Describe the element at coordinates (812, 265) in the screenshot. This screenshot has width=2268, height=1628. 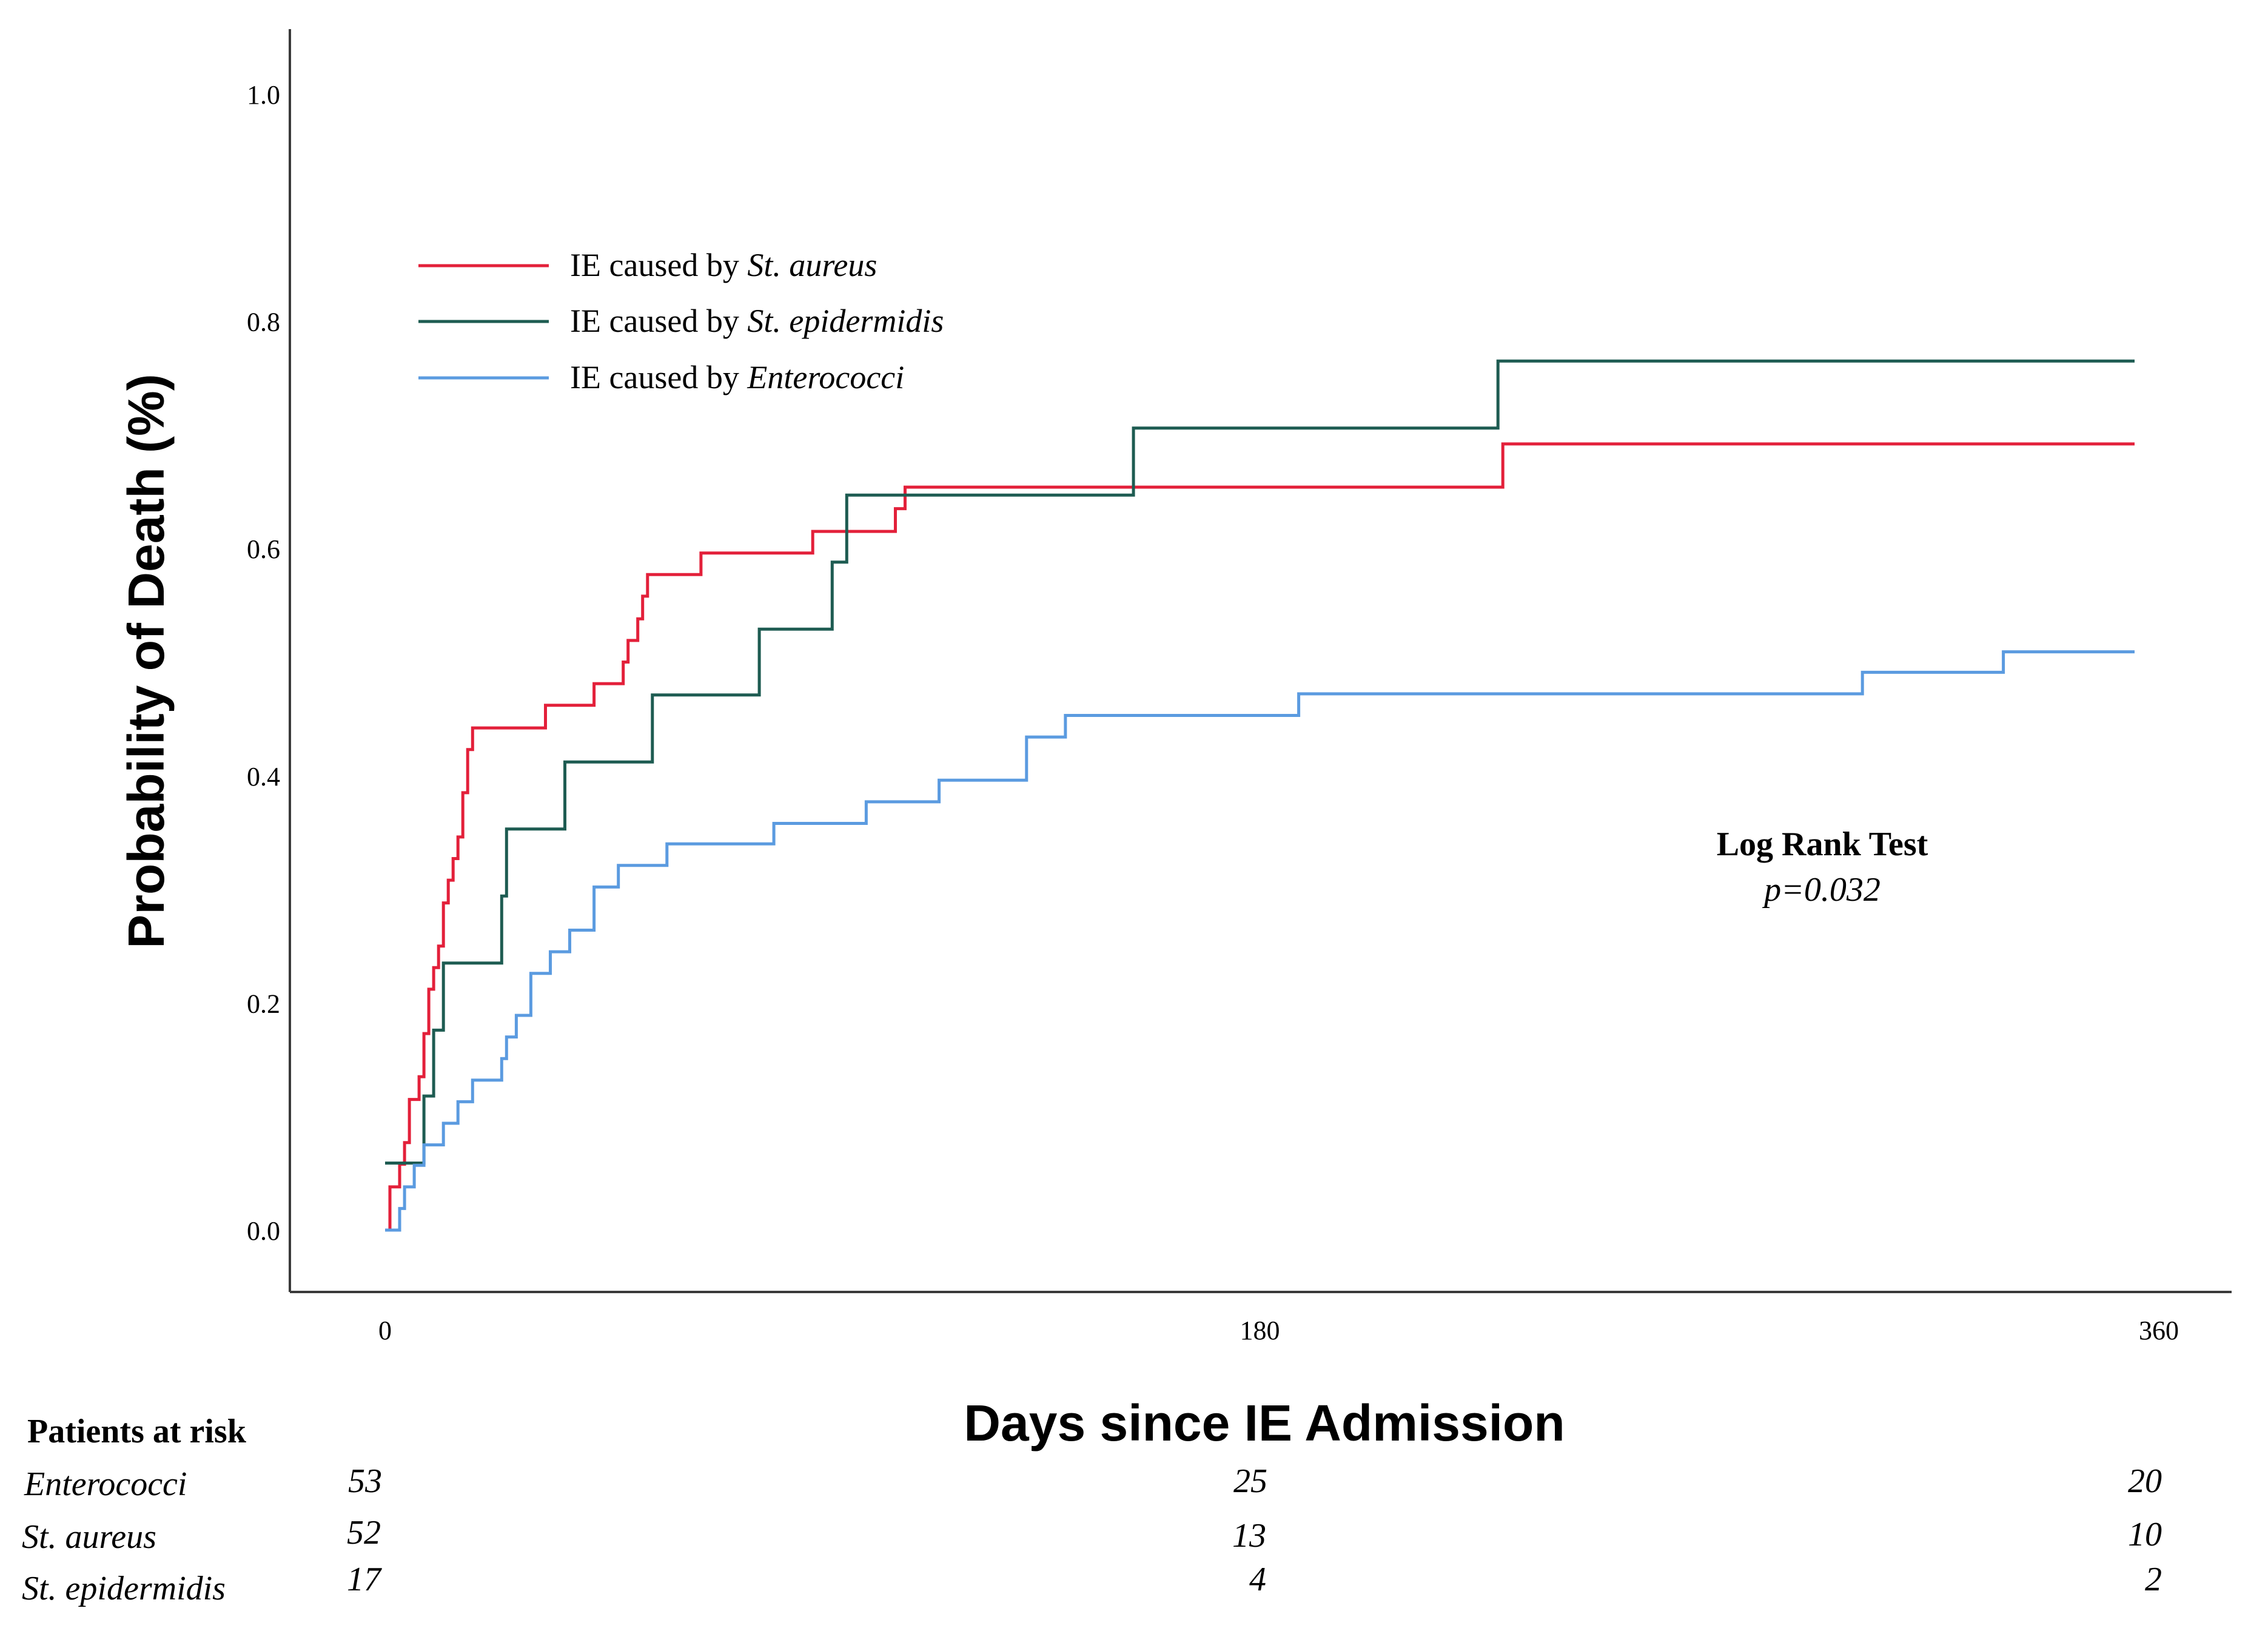
I see `legend-organism: St. aureus` at that location.